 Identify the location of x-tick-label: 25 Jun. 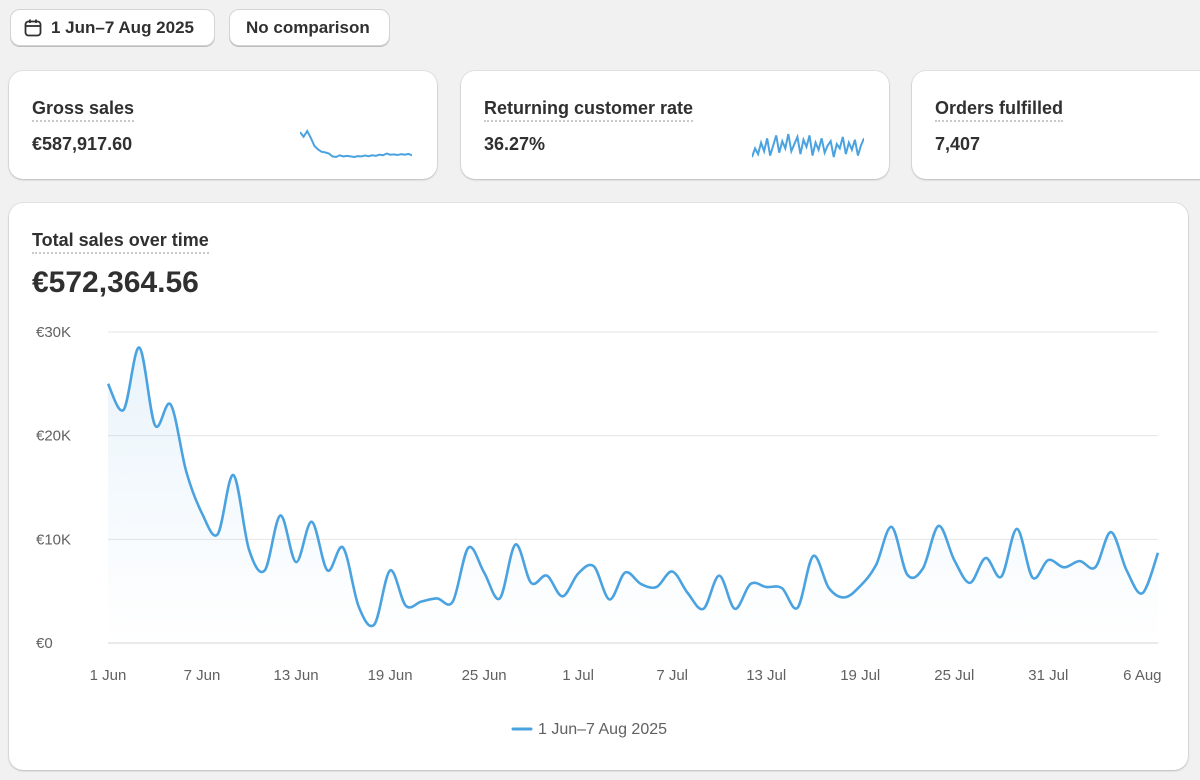
(484, 675).